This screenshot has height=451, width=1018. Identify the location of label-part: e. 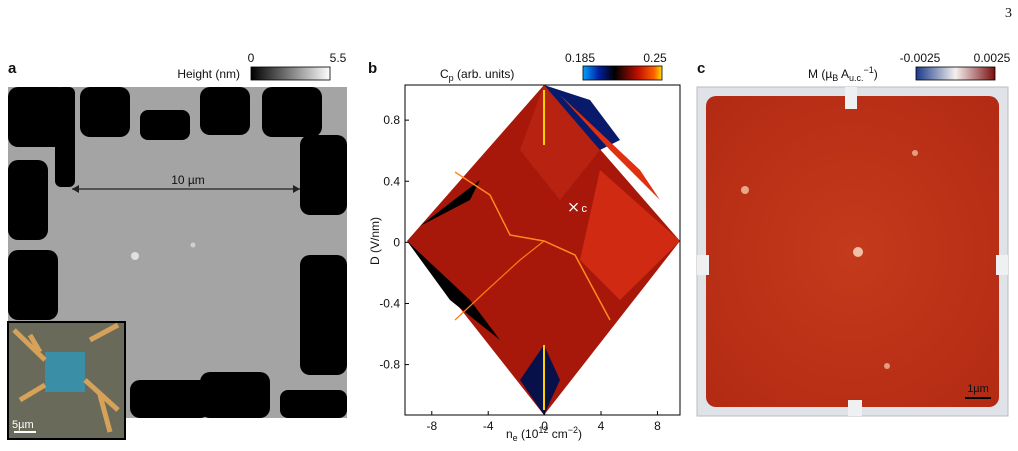
(515, 438).